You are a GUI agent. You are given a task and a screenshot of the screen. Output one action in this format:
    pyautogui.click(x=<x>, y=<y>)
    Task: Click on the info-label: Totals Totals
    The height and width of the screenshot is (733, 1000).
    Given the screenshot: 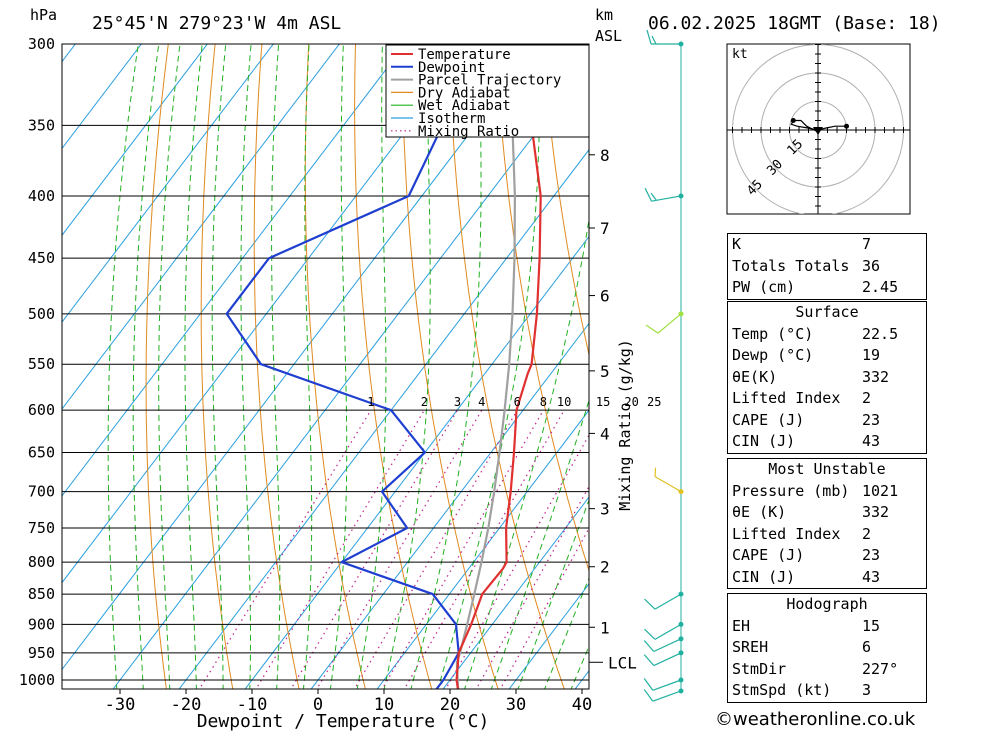 What is the action you would take?
    pyautogui.click(x=791, y=265)
    